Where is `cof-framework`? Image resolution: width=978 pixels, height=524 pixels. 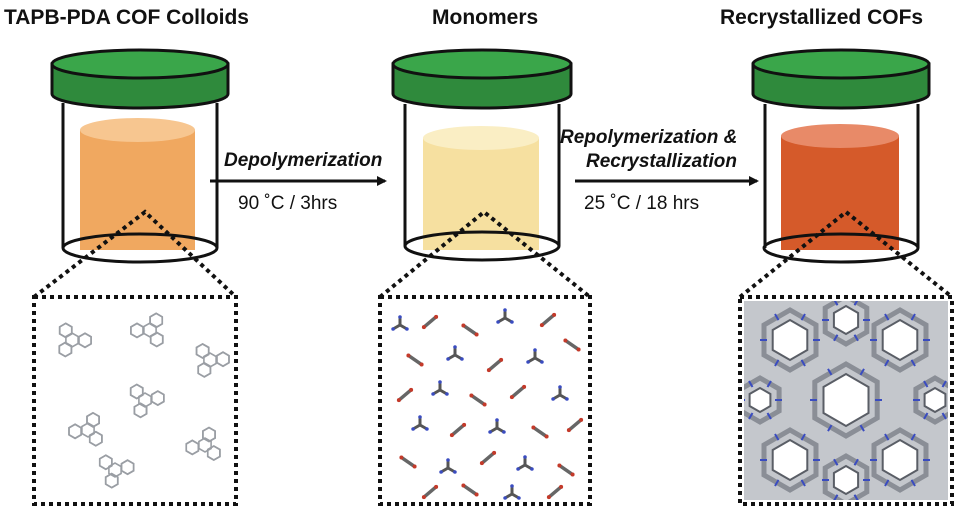 cof-framework is located at coordinates (846, 400).